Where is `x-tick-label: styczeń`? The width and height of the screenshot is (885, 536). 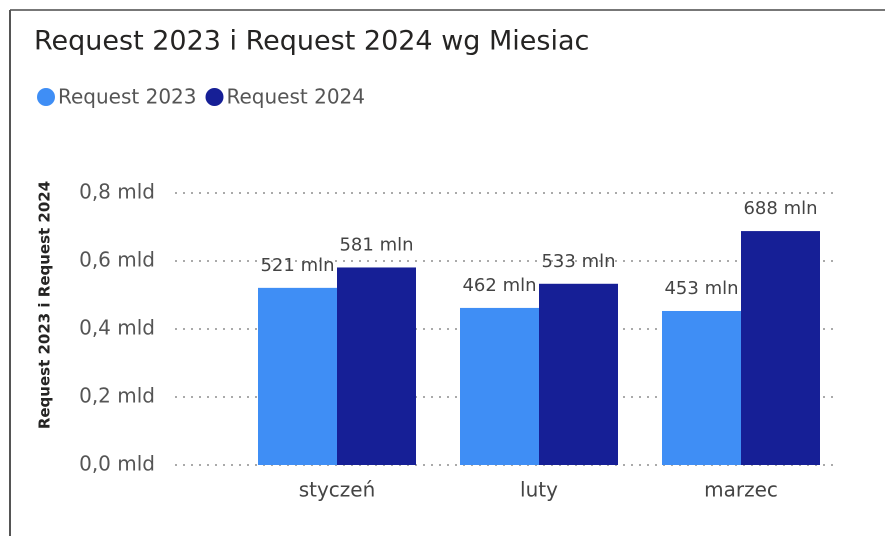 x-tick-label: styczeń is located at coordinates (337, 490).